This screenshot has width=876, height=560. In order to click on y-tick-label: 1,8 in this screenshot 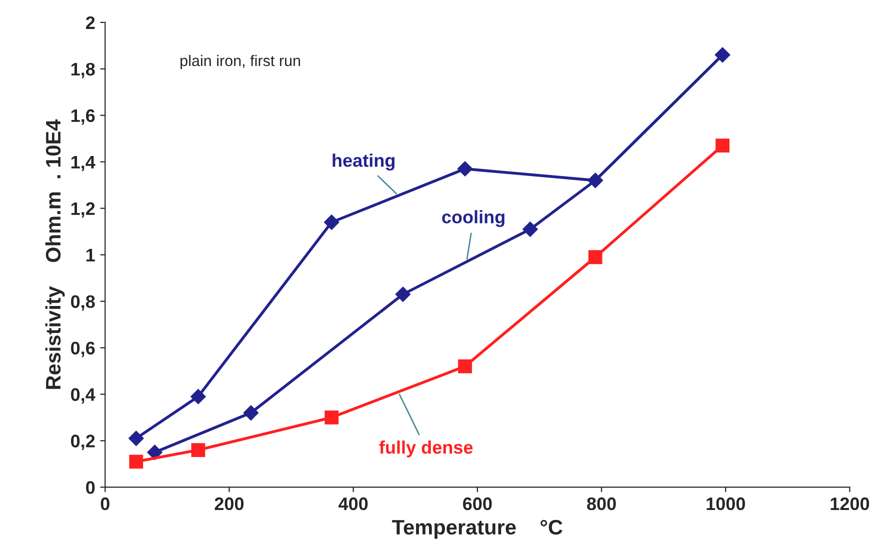, I will do `click(83, 70)`.